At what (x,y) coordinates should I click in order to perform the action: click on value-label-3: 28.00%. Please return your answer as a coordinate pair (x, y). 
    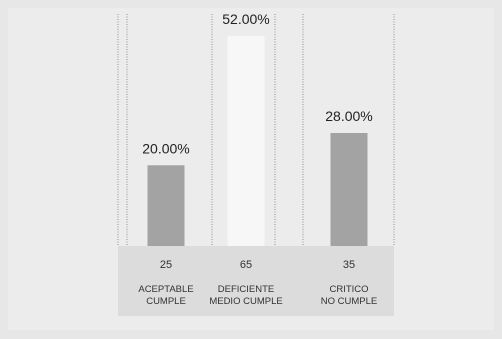
    Looking at the image, I should click on (348, 116).